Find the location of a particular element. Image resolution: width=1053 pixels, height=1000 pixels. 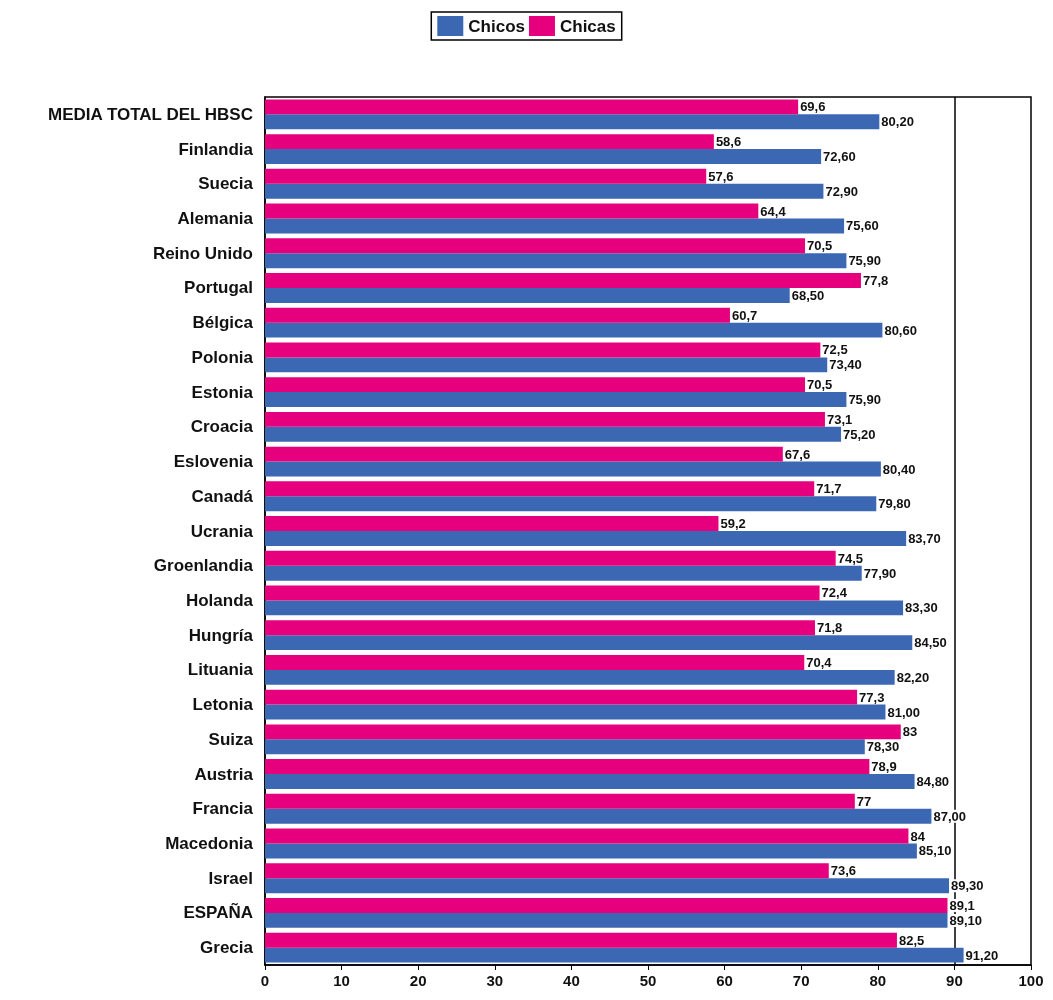

data-label: 70,4 is located at coordinates (819, 662).